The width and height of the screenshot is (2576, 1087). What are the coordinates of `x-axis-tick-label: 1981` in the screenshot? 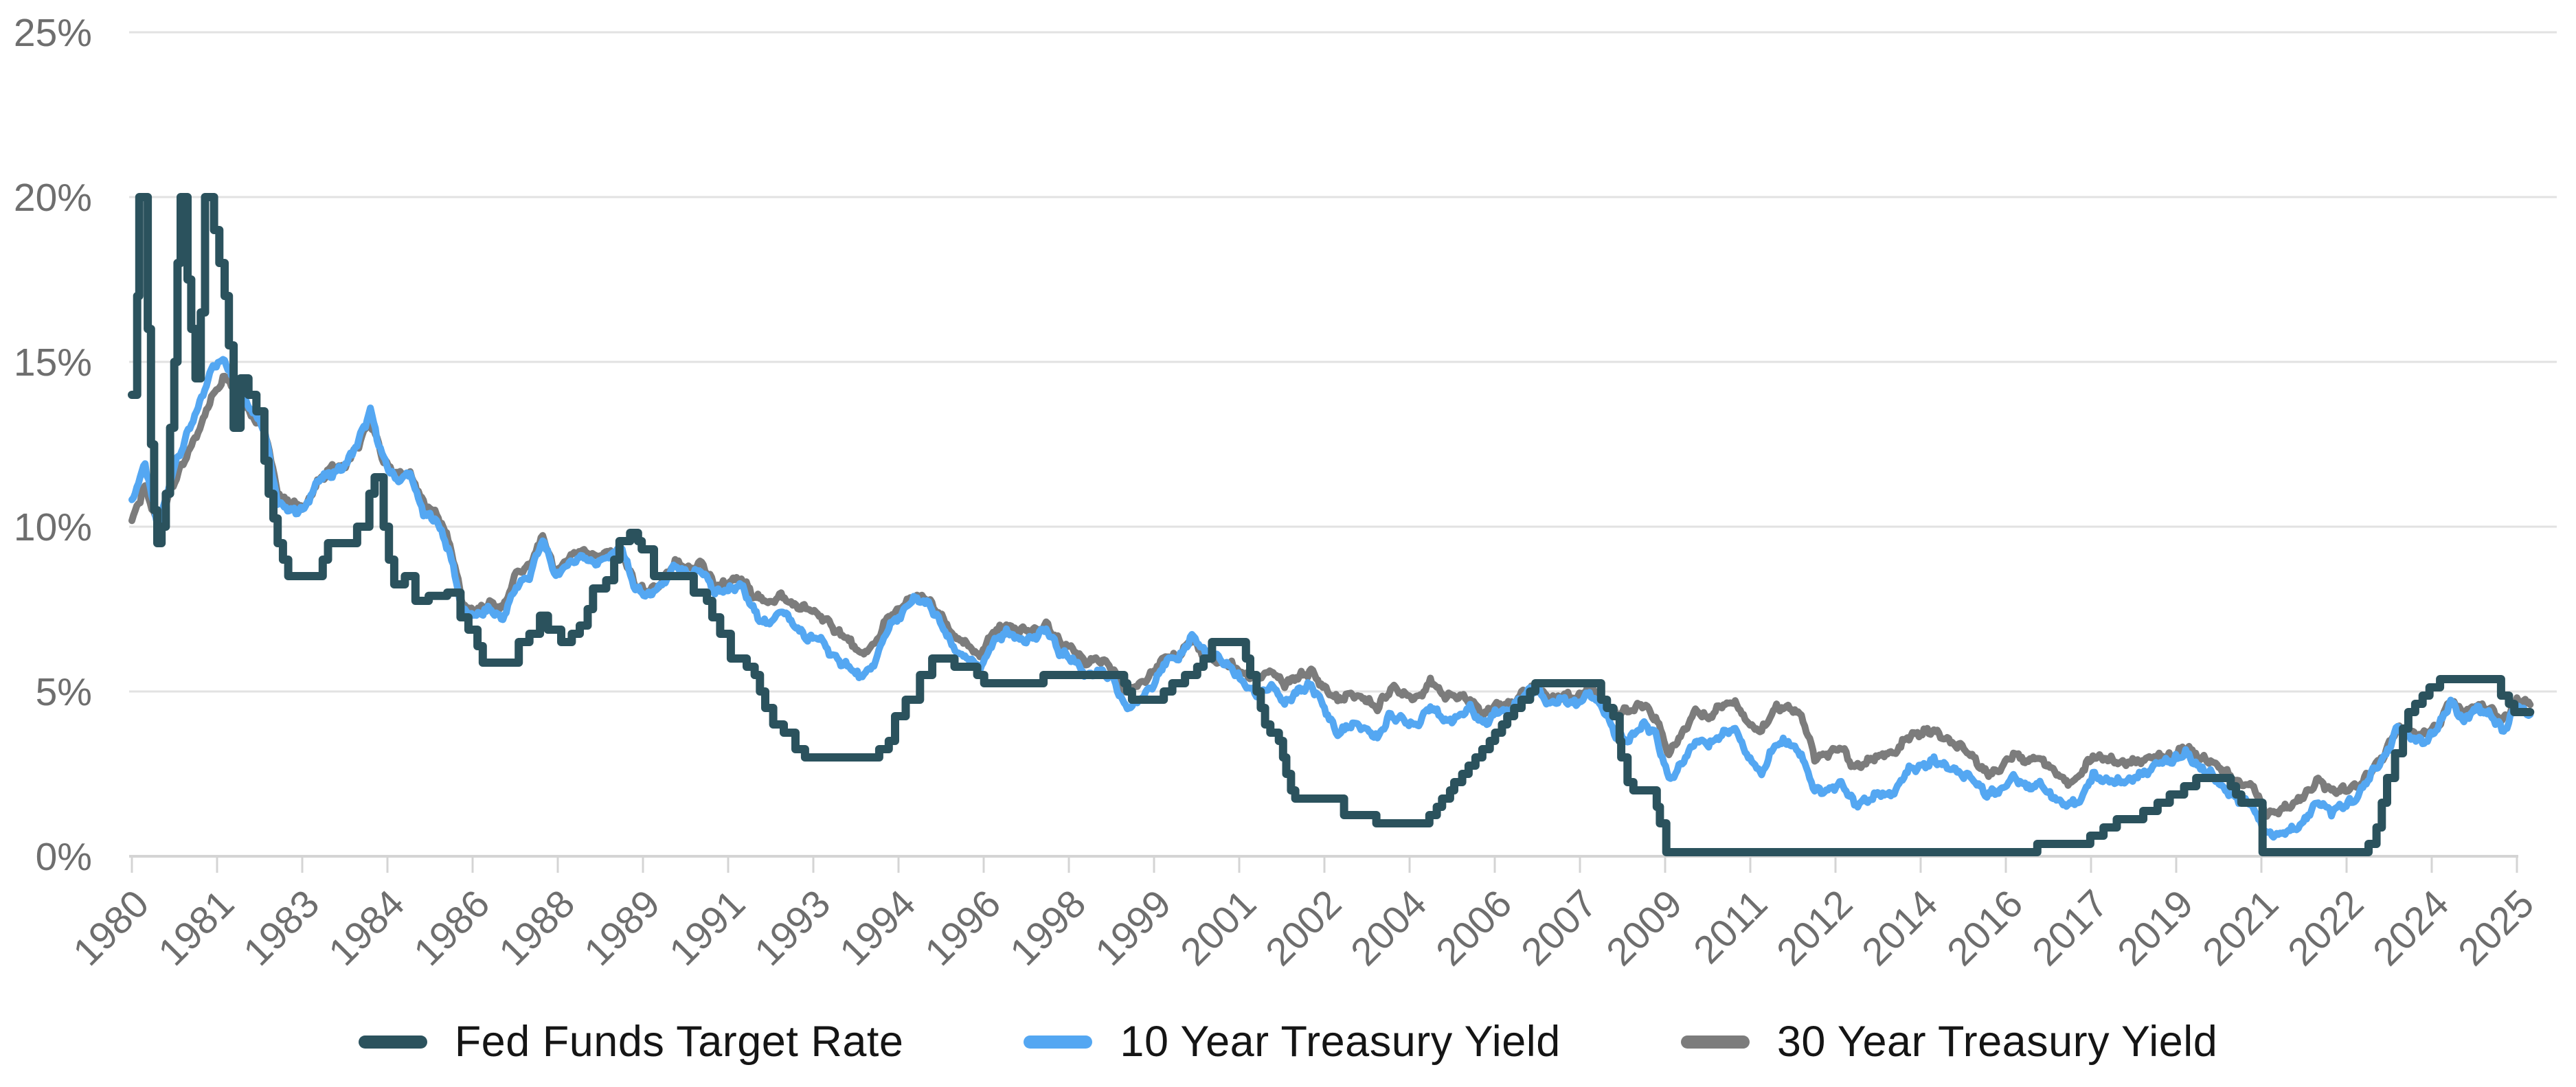 It's located at (196, 928).